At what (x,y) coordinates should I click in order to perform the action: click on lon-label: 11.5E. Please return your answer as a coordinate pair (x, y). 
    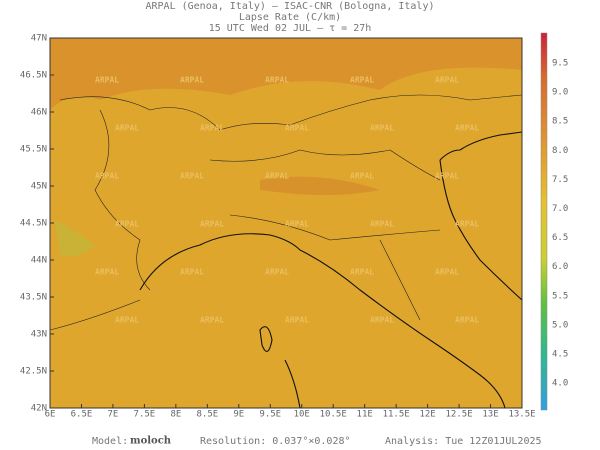
    Looking at the image, I should click on (396, 415).